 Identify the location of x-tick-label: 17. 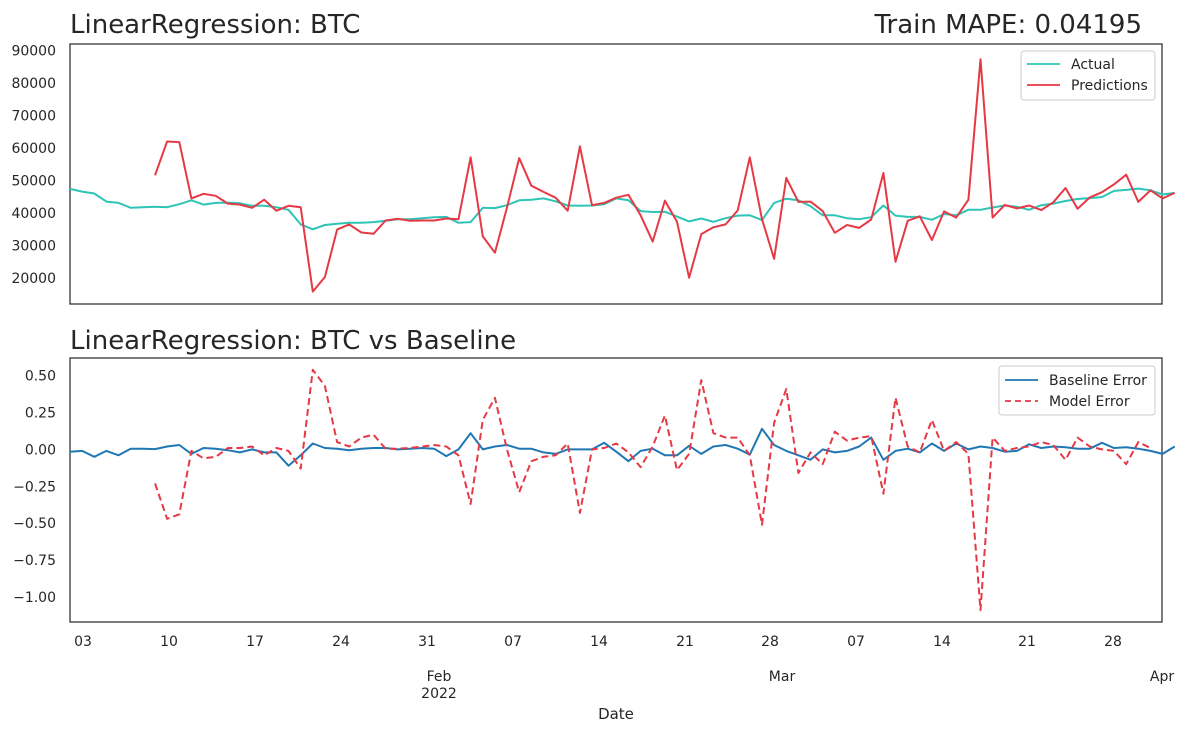
(255, 642).